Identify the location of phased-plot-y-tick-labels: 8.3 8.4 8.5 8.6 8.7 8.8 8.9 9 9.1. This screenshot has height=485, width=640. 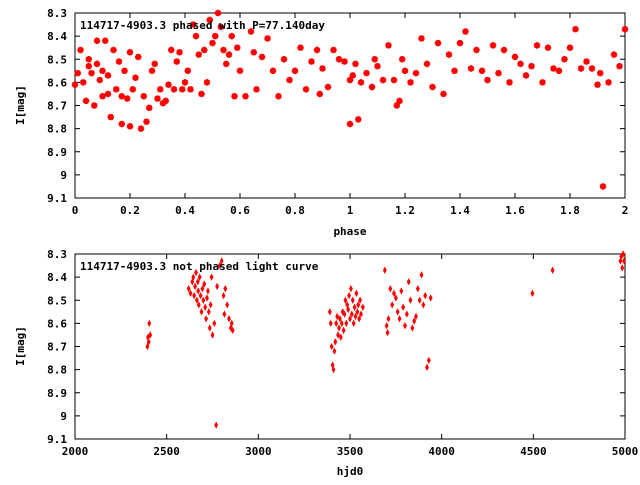
(57, 106).